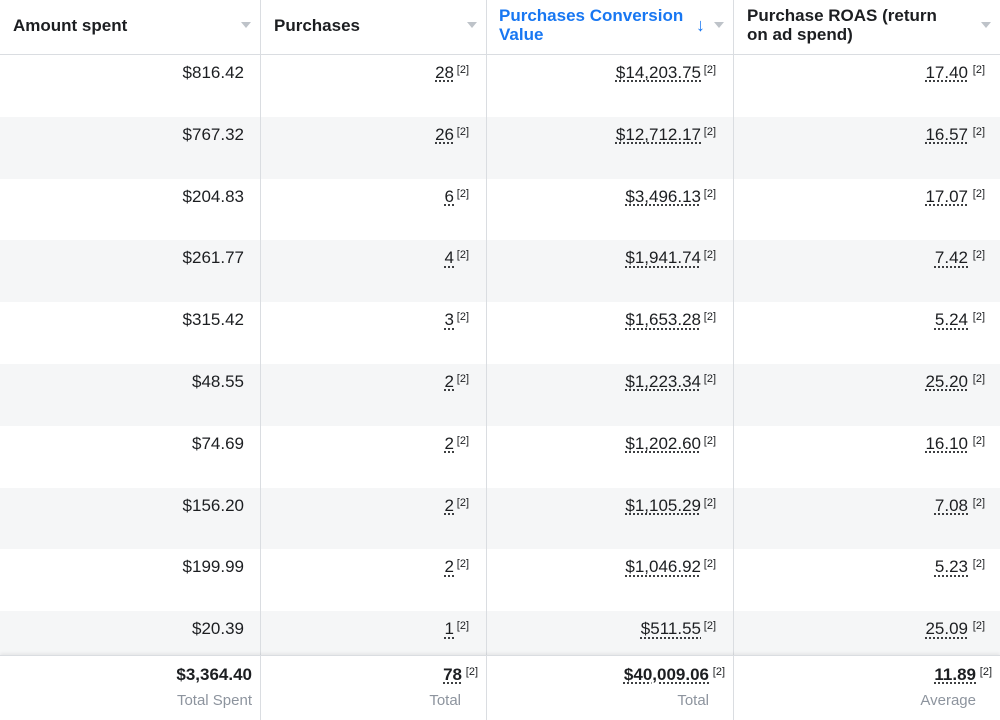 This screenshot has height=720, width=1000. What do you see at coordinates (374, 333) in the screenshot?
I see `cell-purchases: 3 [2]` at bounding box center [374, 333].